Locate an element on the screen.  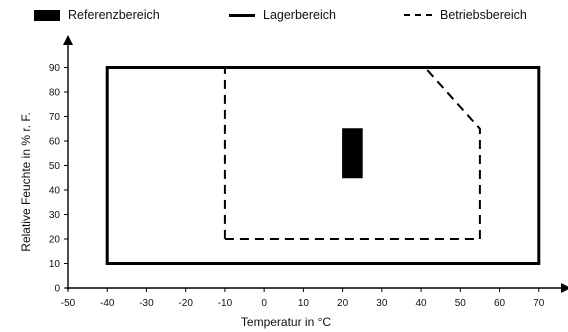
x-tick-label: 50 is located at coordinates (461, 303).